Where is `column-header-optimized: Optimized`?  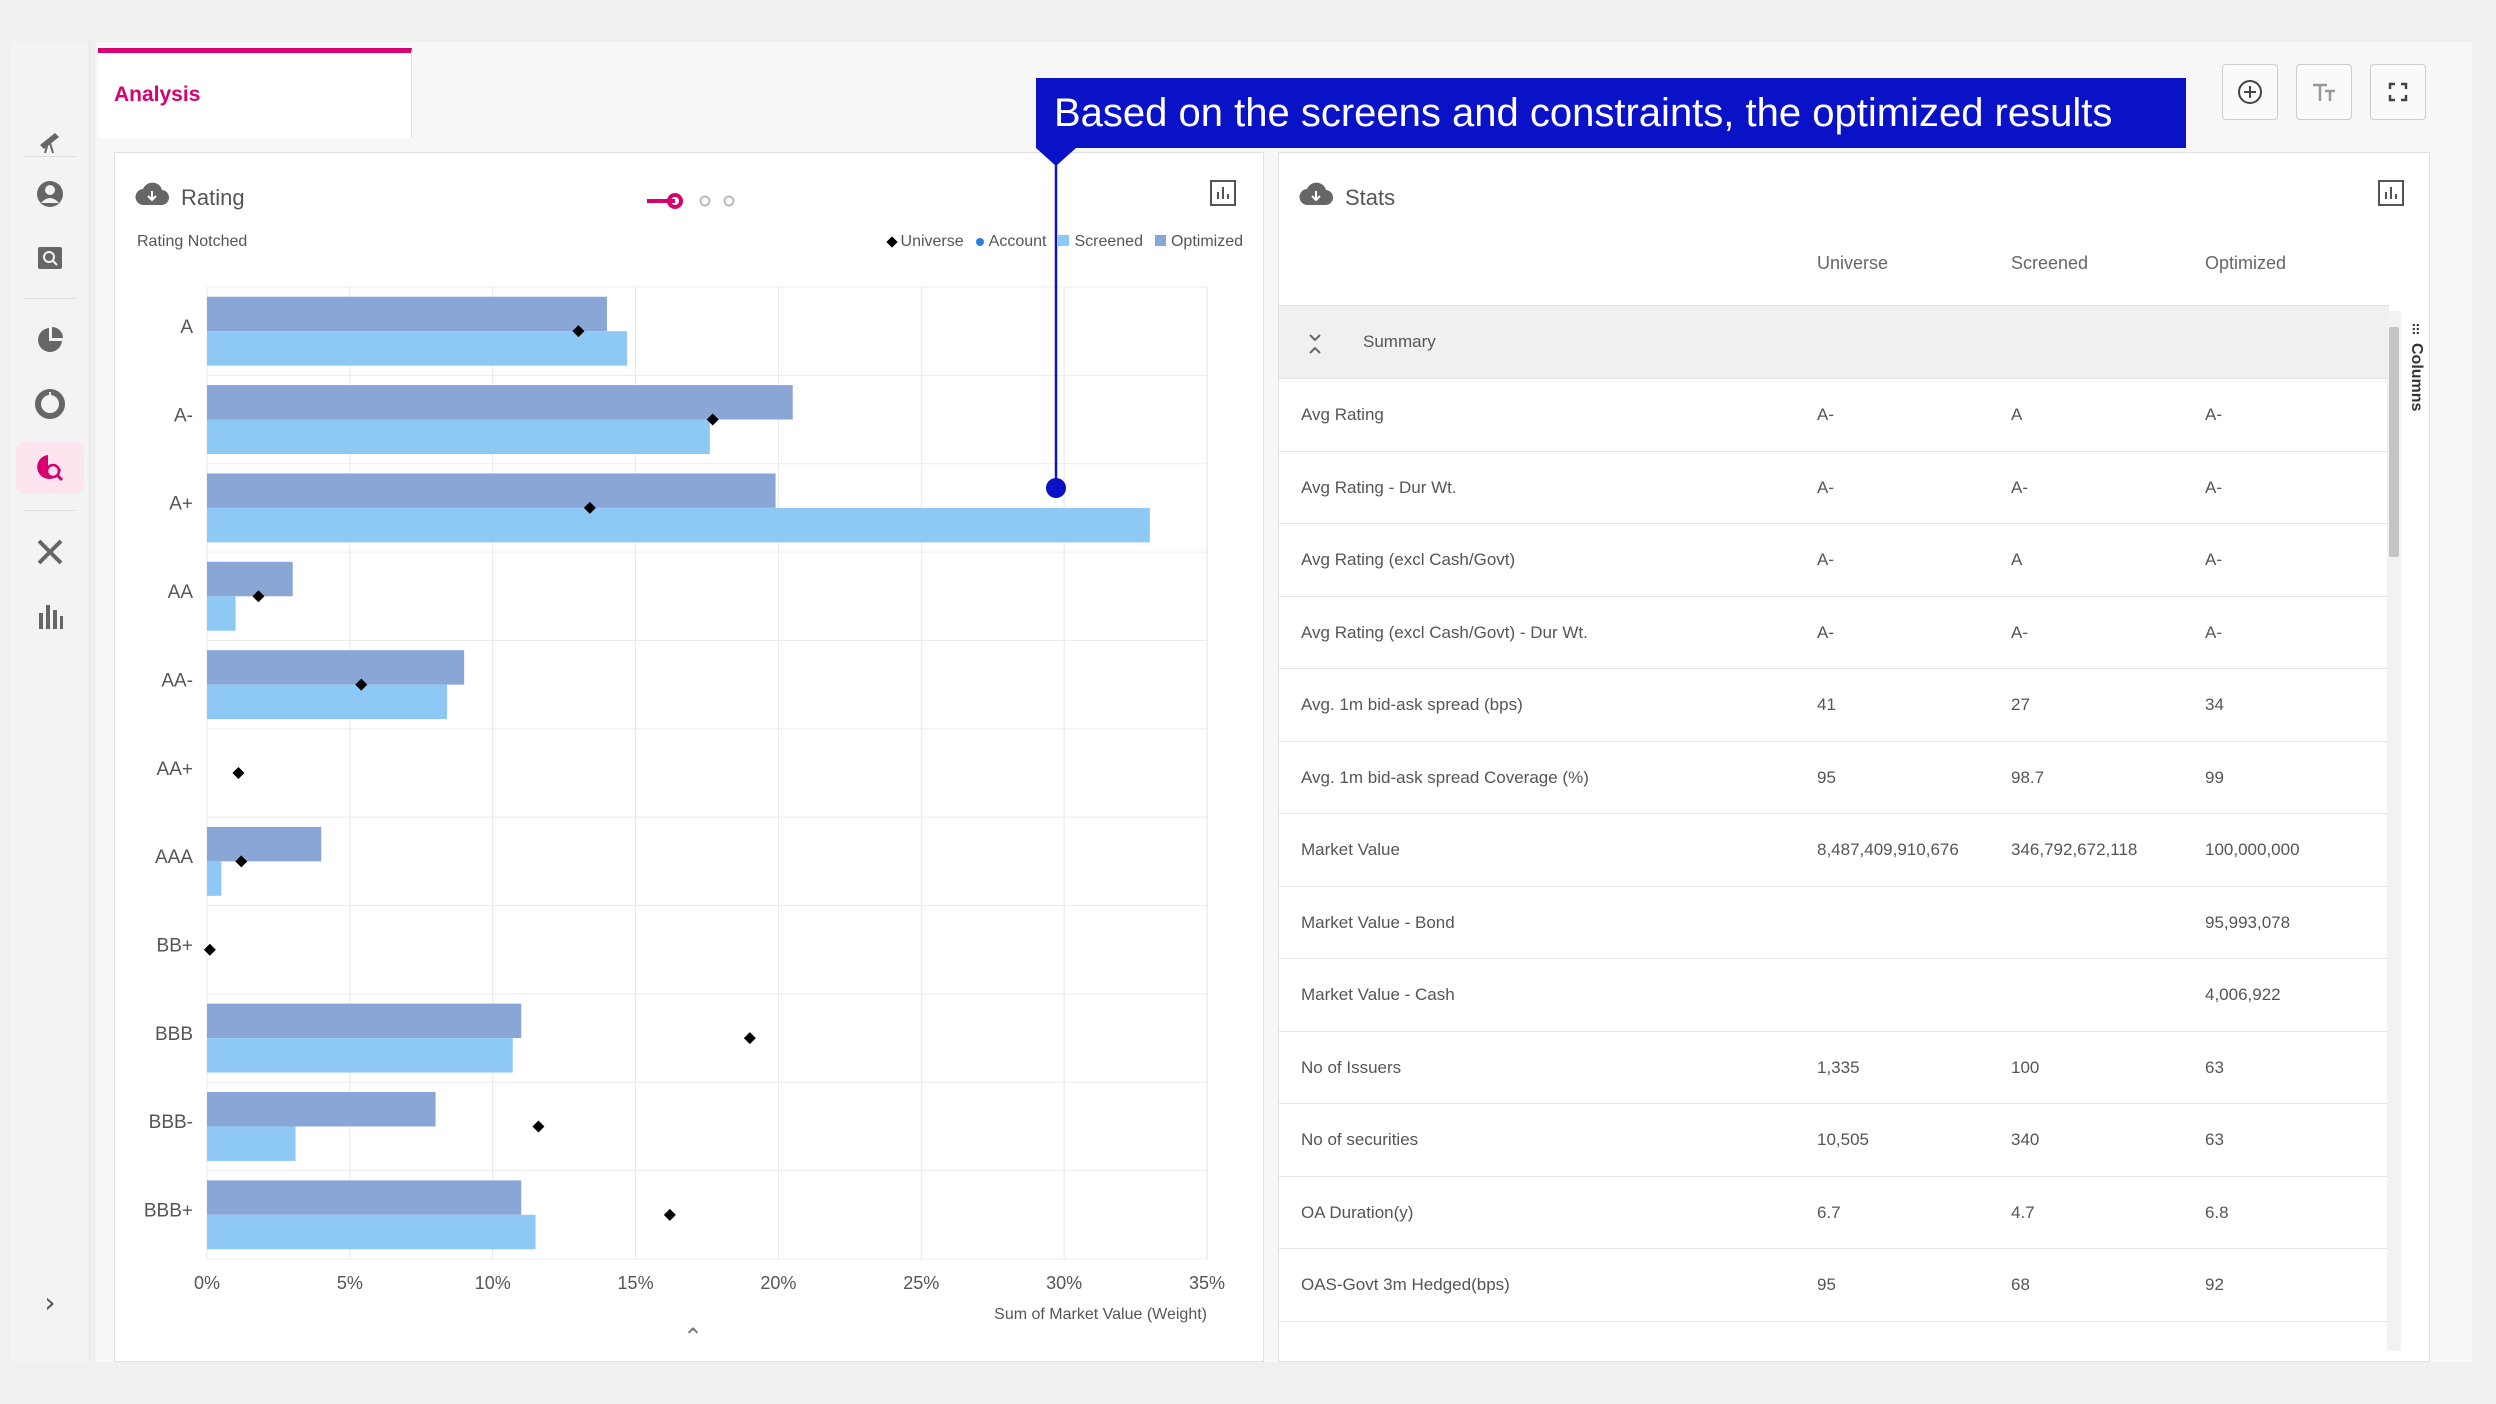 column-header-optimized: Optimized is located at coordinates (2246, 263).